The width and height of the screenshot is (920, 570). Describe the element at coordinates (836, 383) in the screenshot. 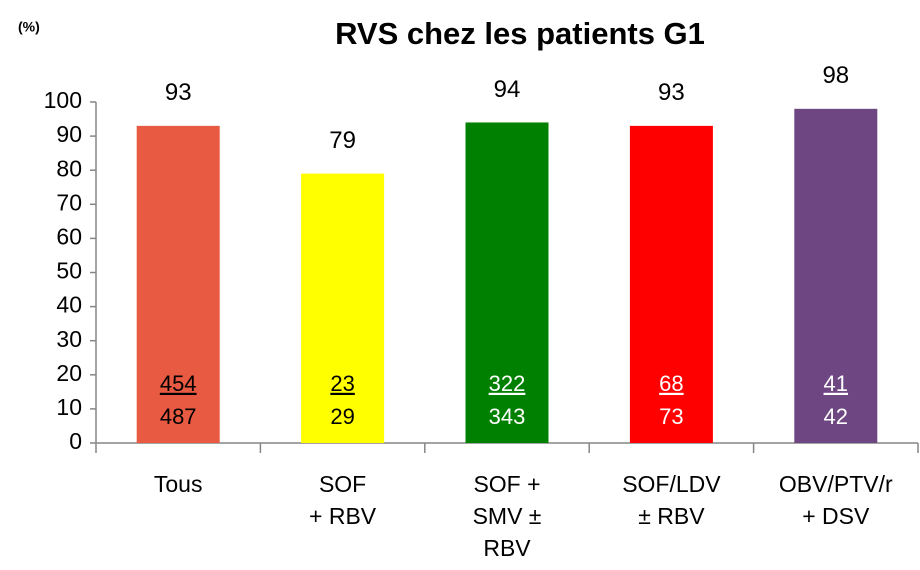

I see `responders-label: 41` at that location.